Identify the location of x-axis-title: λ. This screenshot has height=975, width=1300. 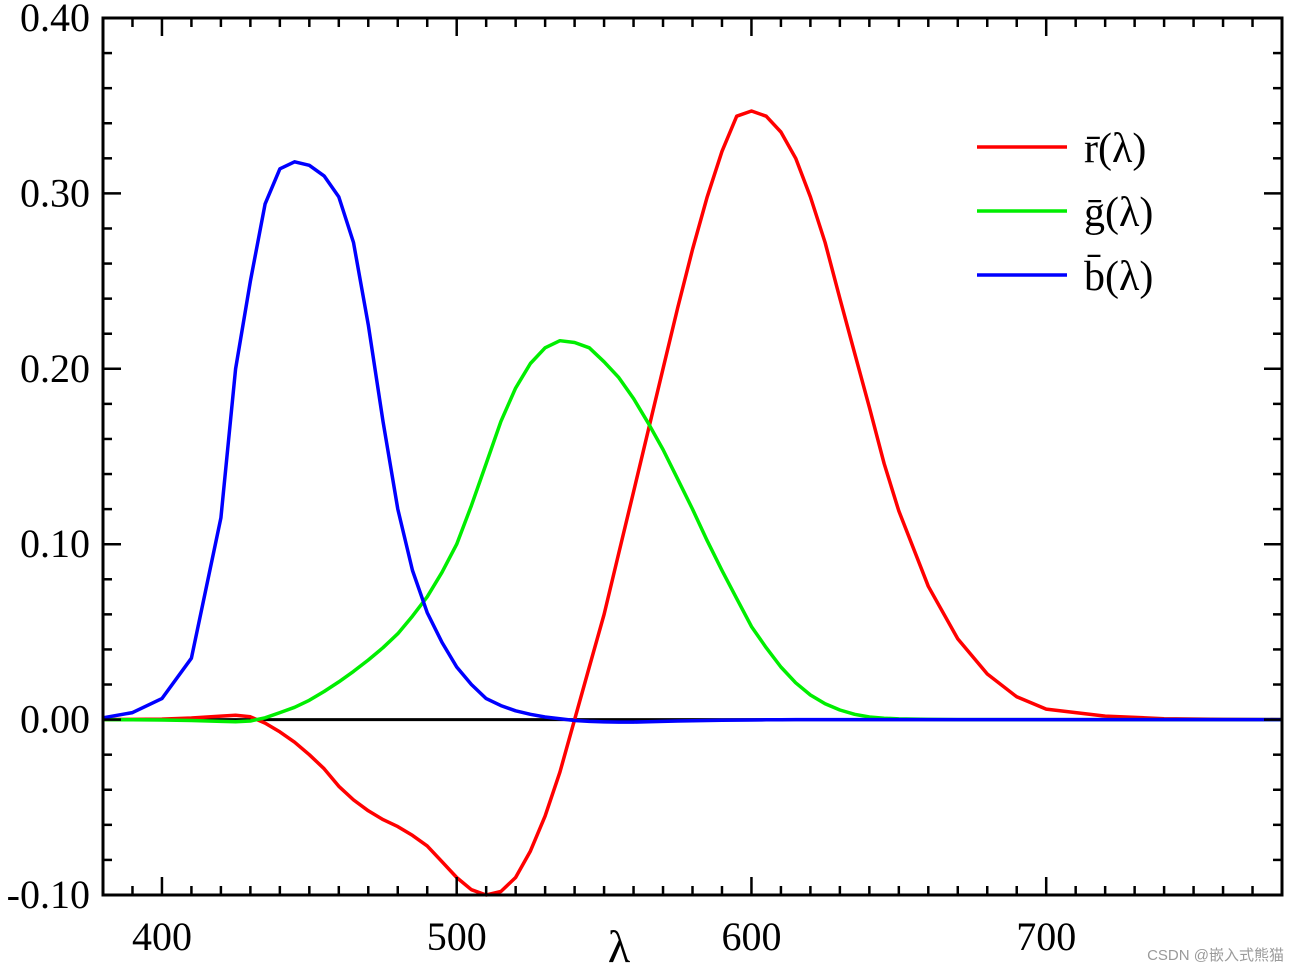
(619, 946).